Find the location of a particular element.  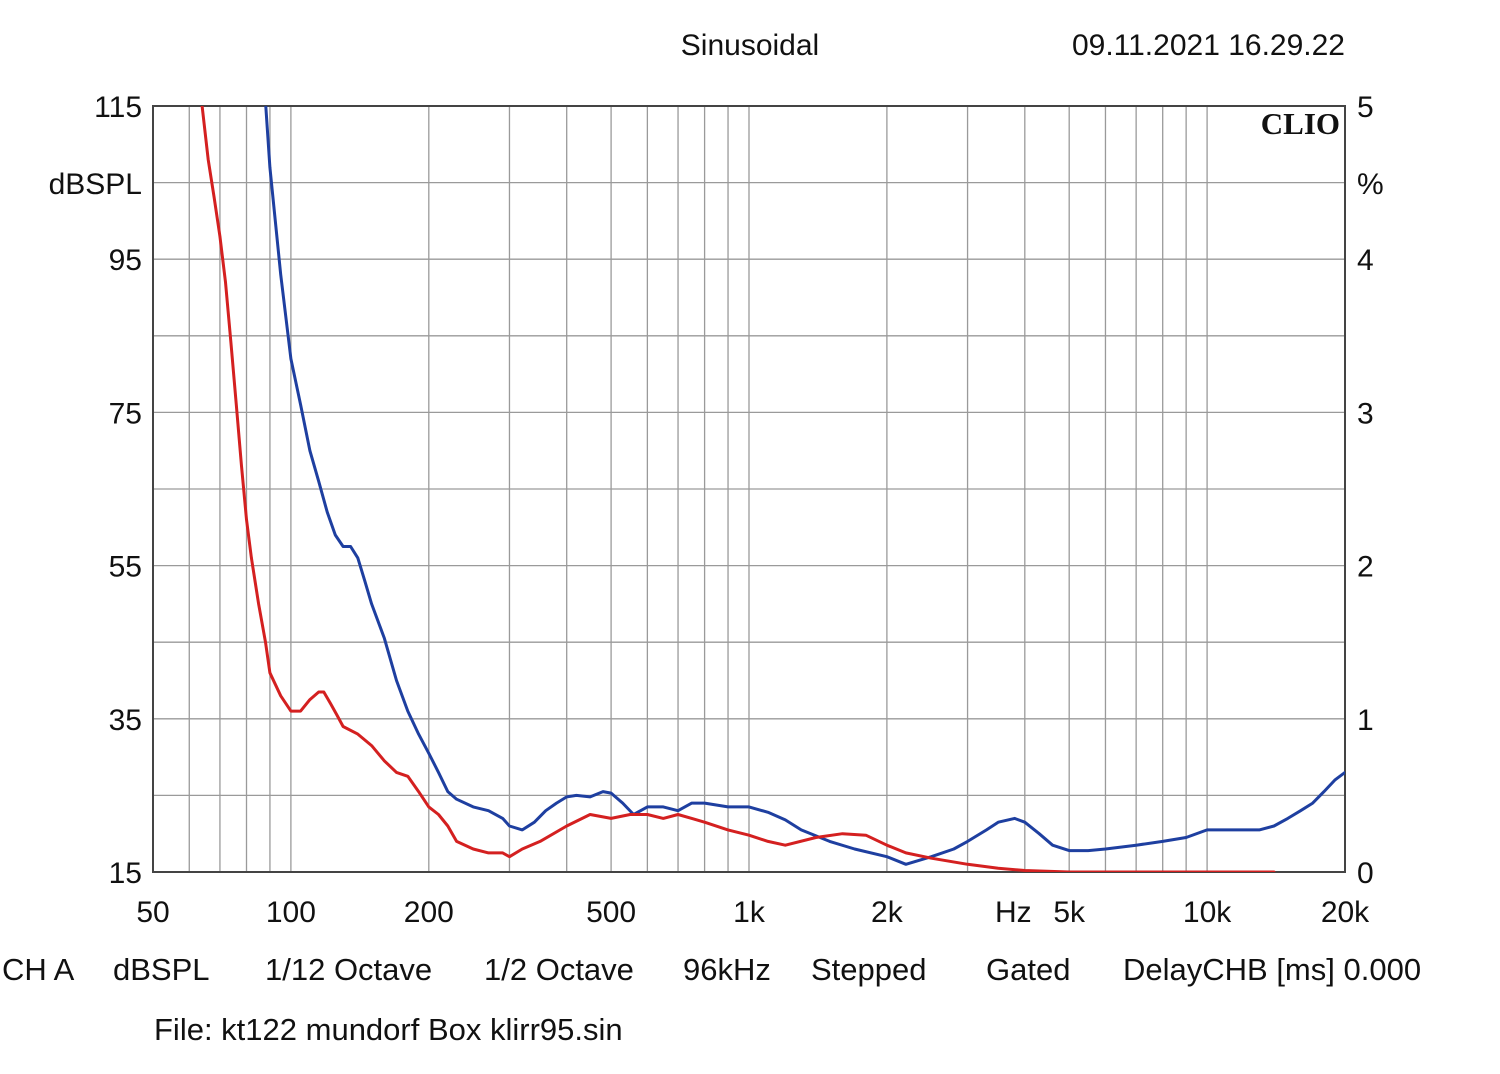

x-tick-label: 20k is located at coordinates (1345, 912).